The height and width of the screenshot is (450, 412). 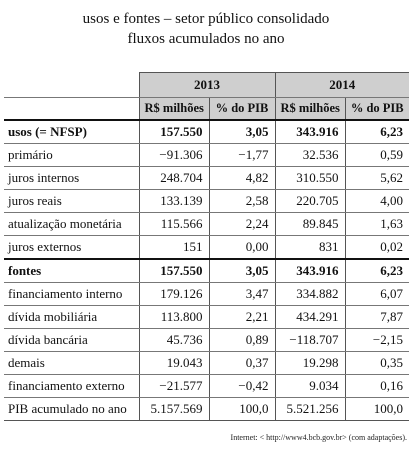 What do you see at coordinates (376, 155) in the screenshot?
I see `table-cell: 0,59` at bounding box center [376, 155].